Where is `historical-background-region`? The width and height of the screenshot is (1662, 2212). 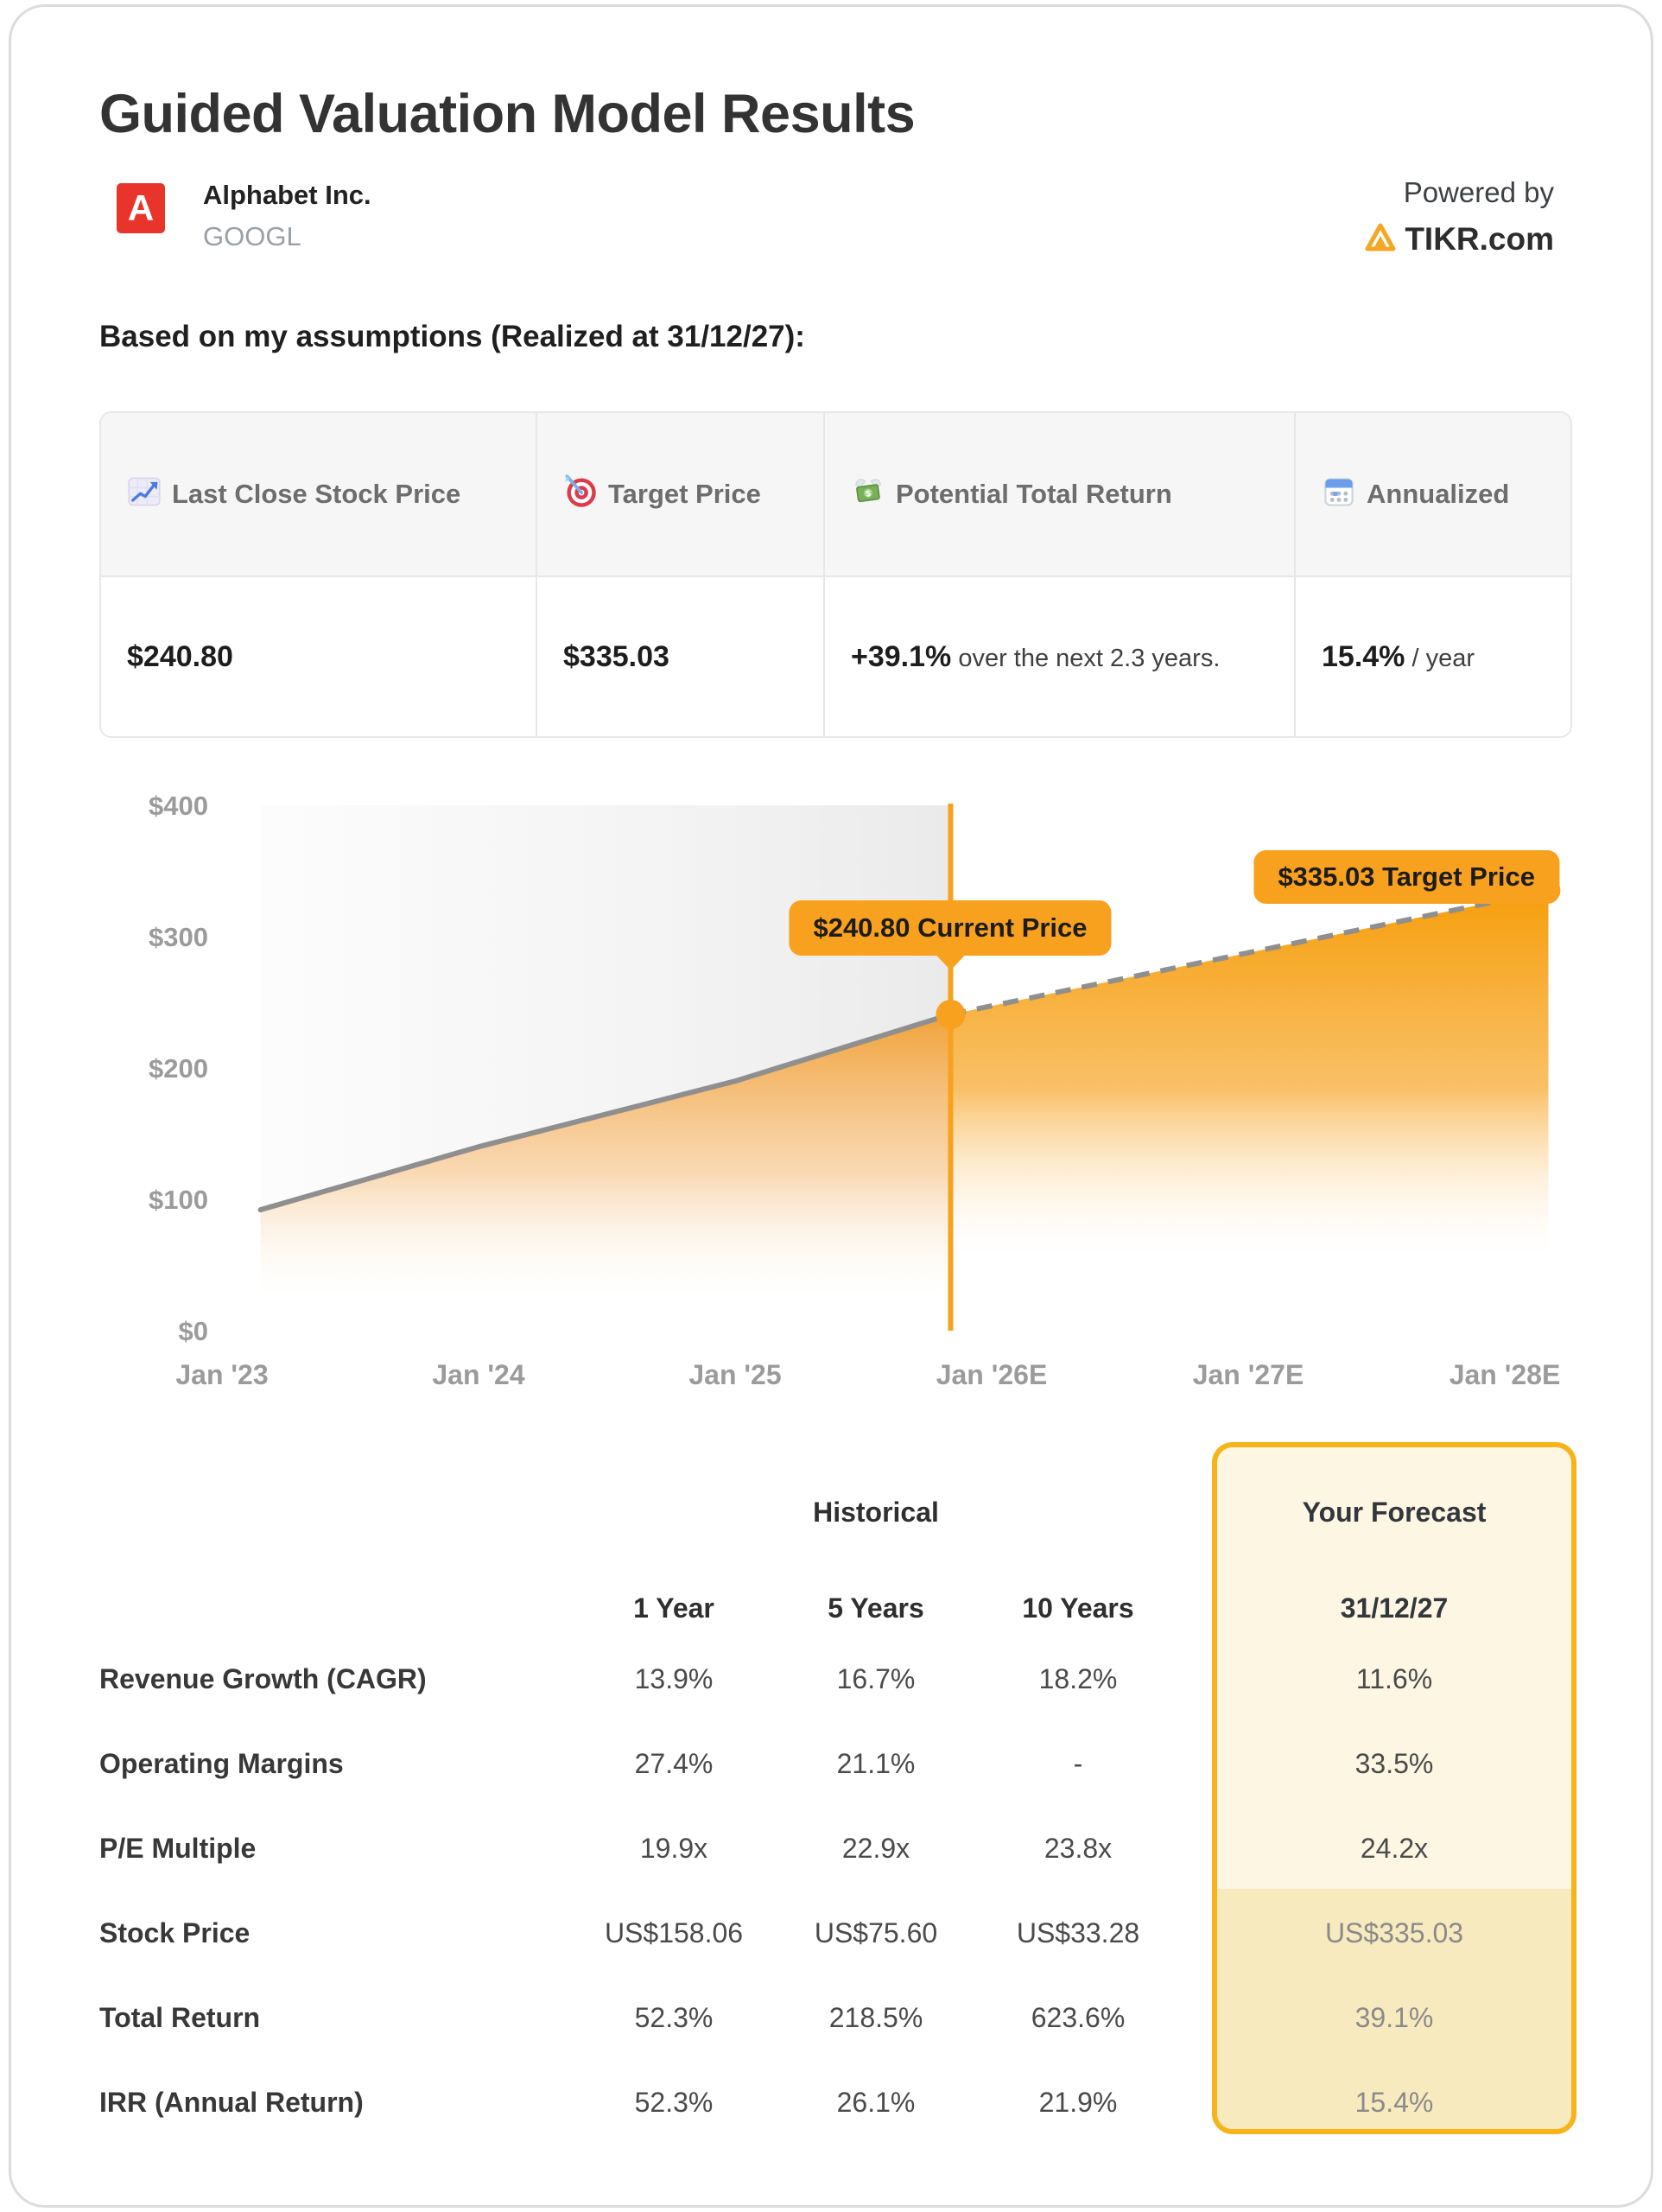
historical-background-region is located at coordinates (605, 1008).